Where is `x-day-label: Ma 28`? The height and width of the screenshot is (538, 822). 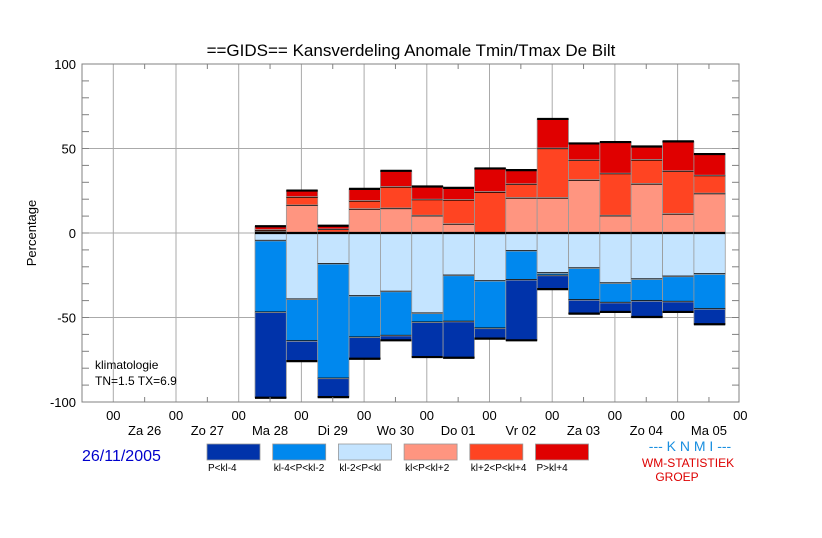 x-day-label: Ma 28 is located at coordinates (270, 430).